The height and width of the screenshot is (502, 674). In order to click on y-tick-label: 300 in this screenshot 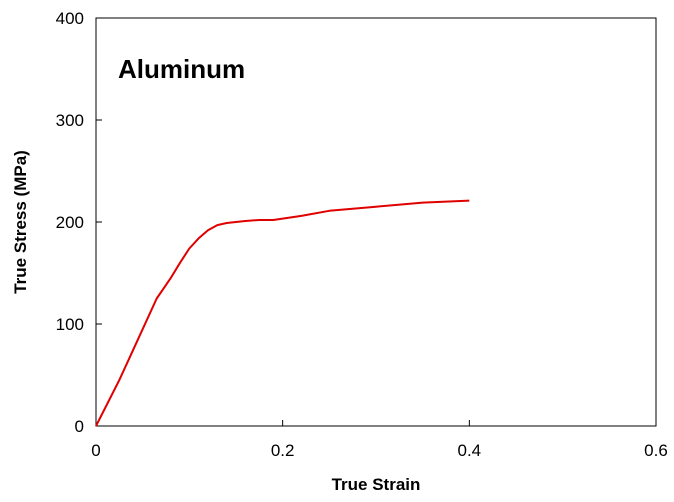, I will do `click(70, 120)`.